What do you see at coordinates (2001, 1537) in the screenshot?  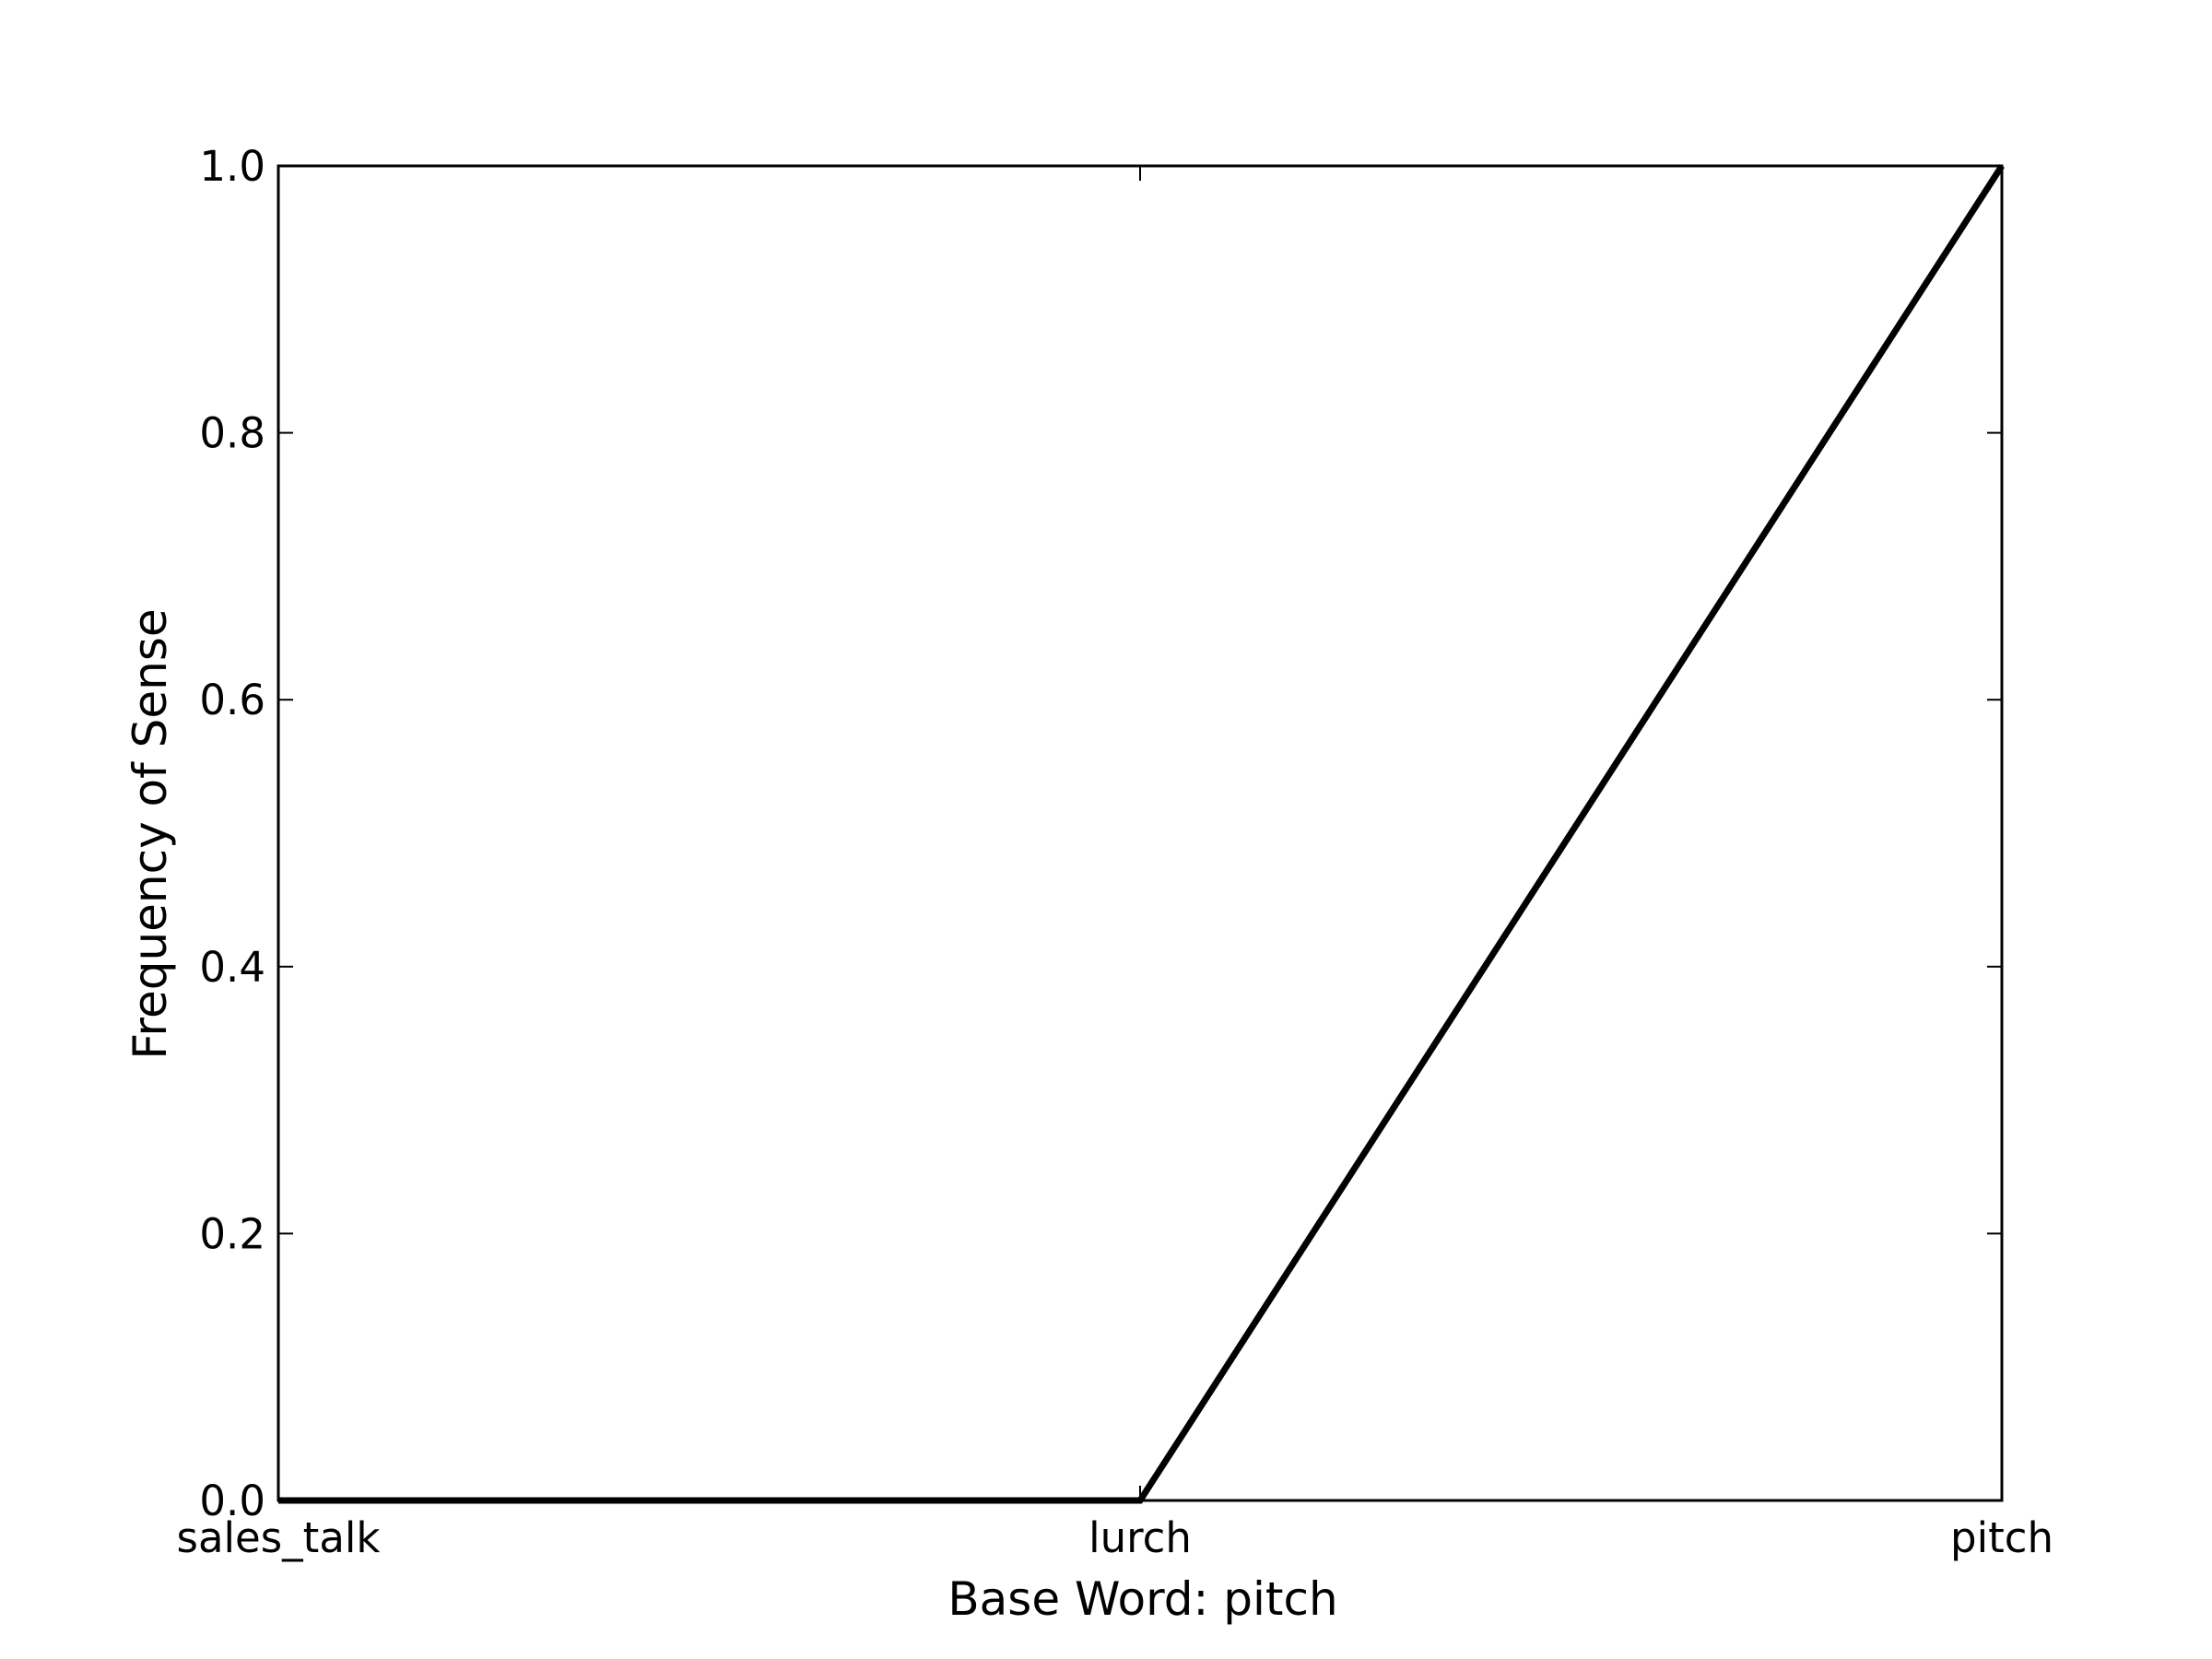 I see `x-tick-label: pitch` at bounding box center [2001, 1537].